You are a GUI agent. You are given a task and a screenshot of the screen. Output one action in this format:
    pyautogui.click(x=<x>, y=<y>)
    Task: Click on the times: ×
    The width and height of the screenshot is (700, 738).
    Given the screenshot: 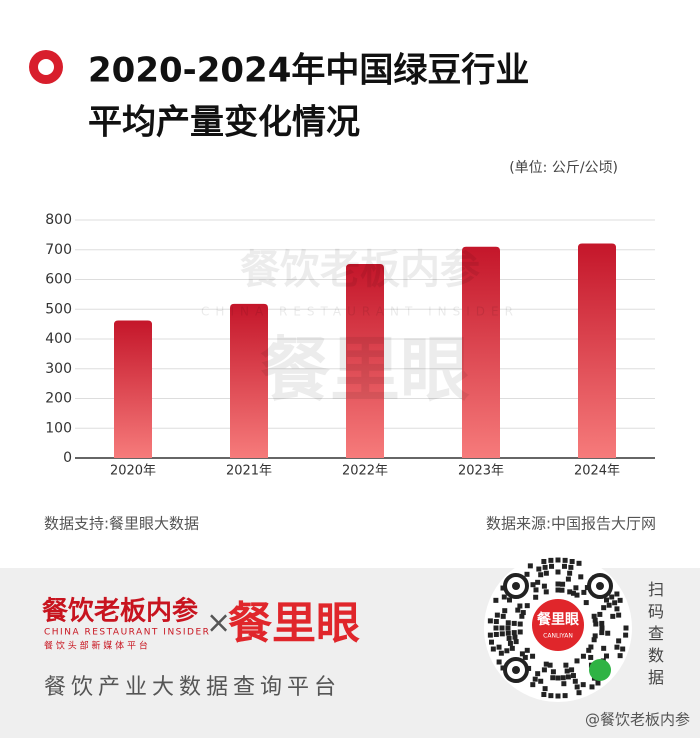 What is the action you would take?
    pyautogui.click(x=218, y=623)
    